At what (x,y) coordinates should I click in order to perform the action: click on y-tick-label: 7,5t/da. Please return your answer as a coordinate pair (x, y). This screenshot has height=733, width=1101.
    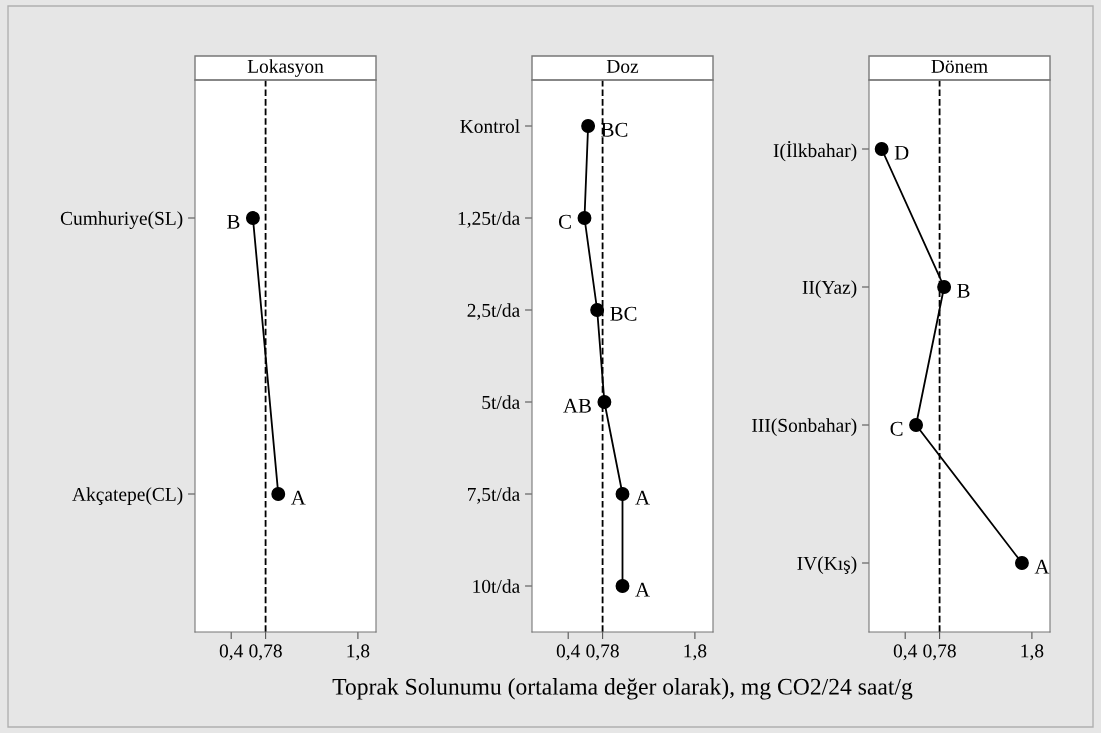
    Looking at the image, I should click on (494, 495).